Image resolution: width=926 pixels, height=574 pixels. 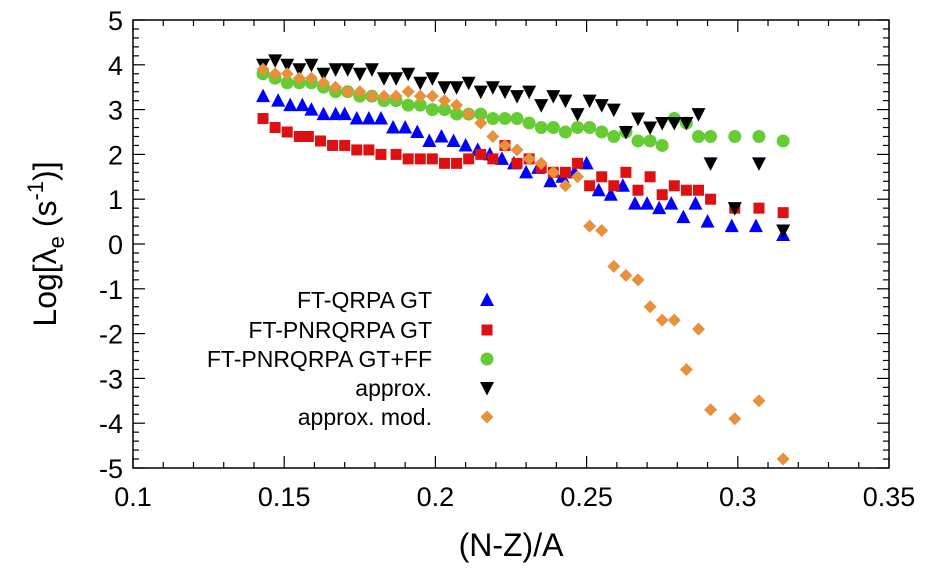 I want to click on y-tick-label-5: 5, so click(x=115, y=21).